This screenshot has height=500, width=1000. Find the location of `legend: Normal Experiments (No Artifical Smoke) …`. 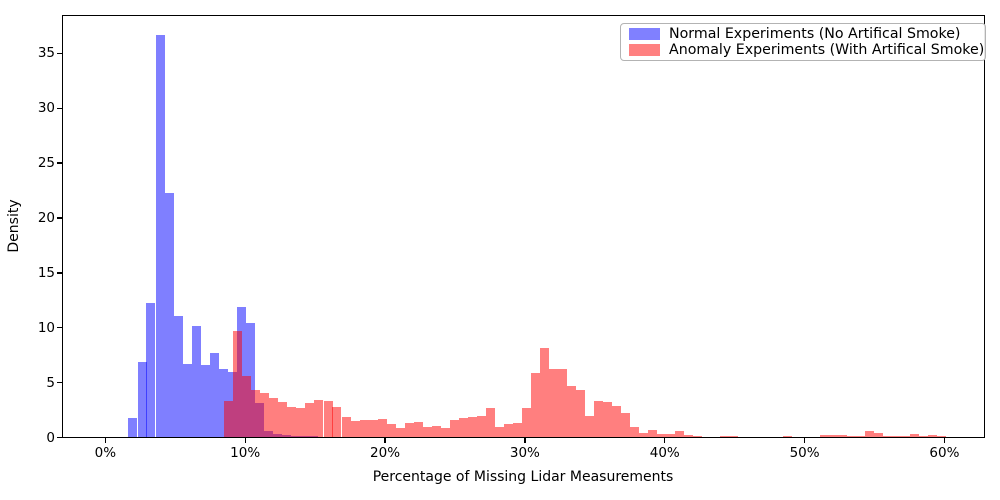

legend: Normal Experiments (No Artifical Smoke) … is located at coordinates (803, 42).